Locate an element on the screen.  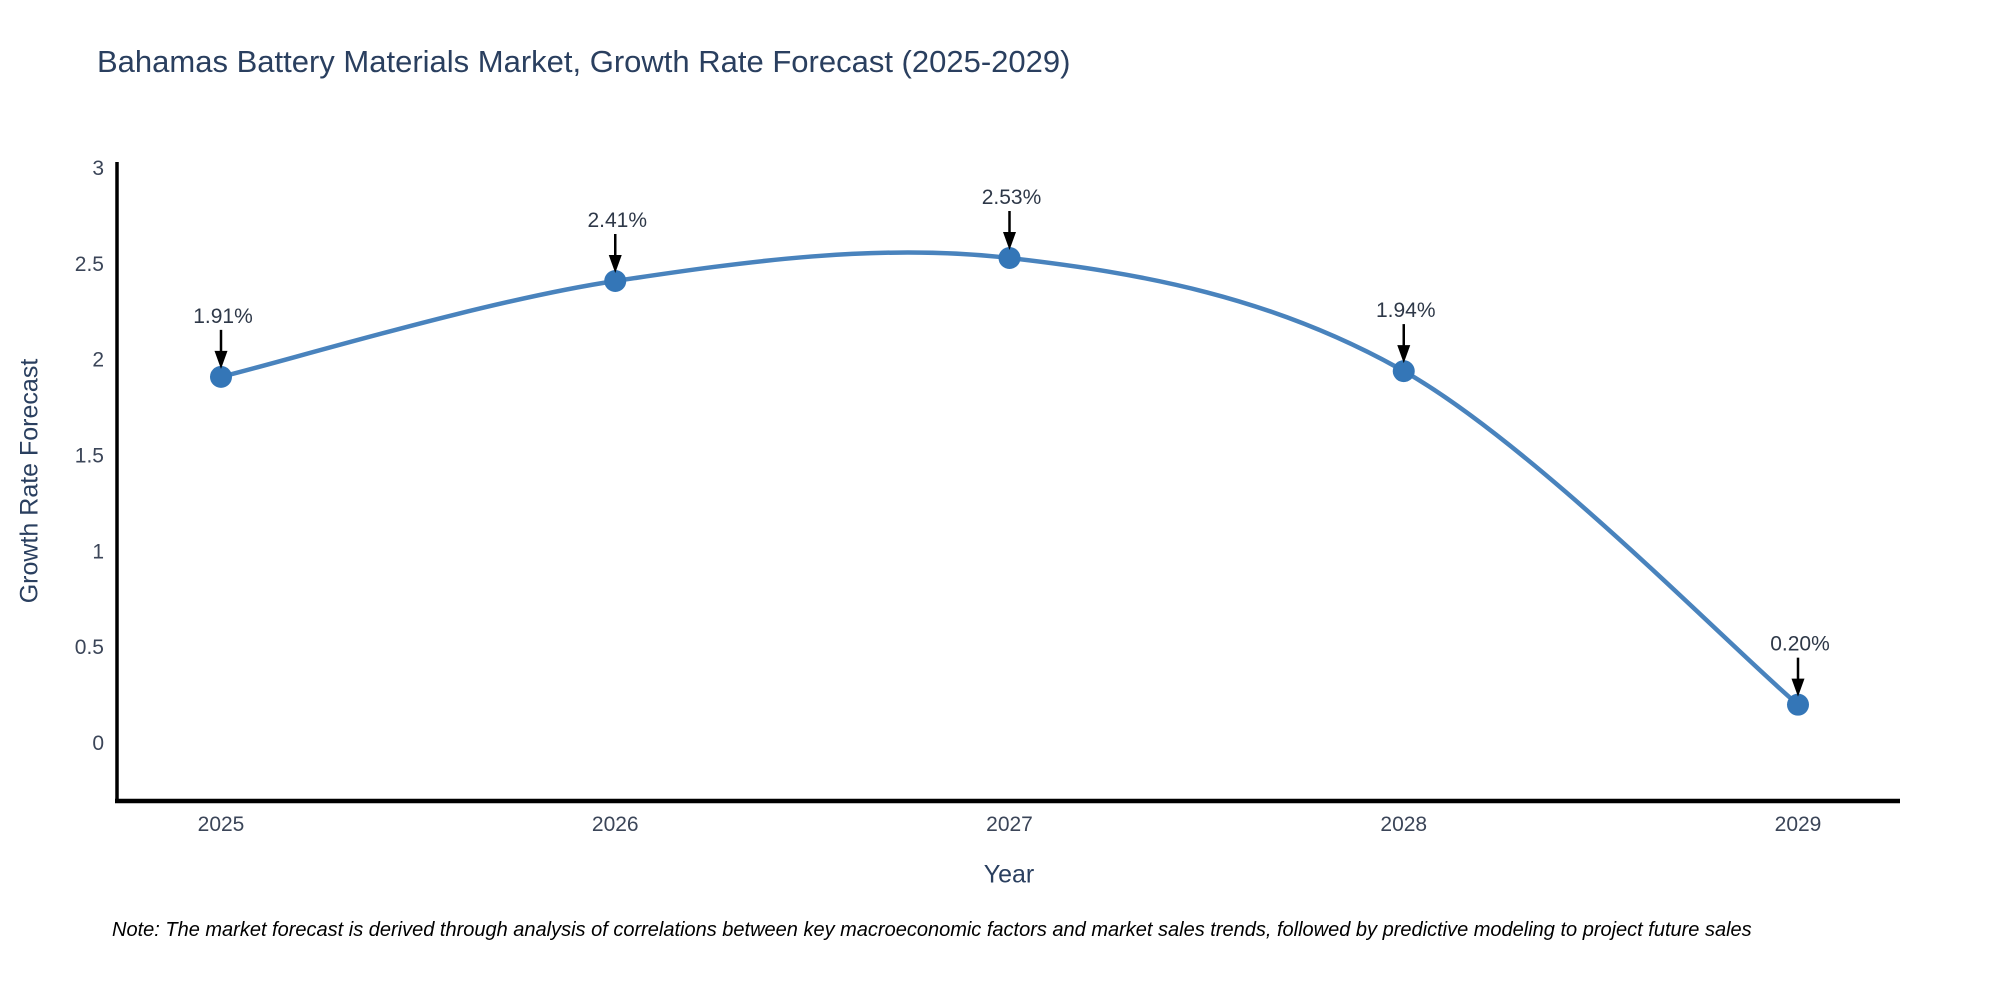
x-tick-label: 2027 is located at coordinates (1009, 824).